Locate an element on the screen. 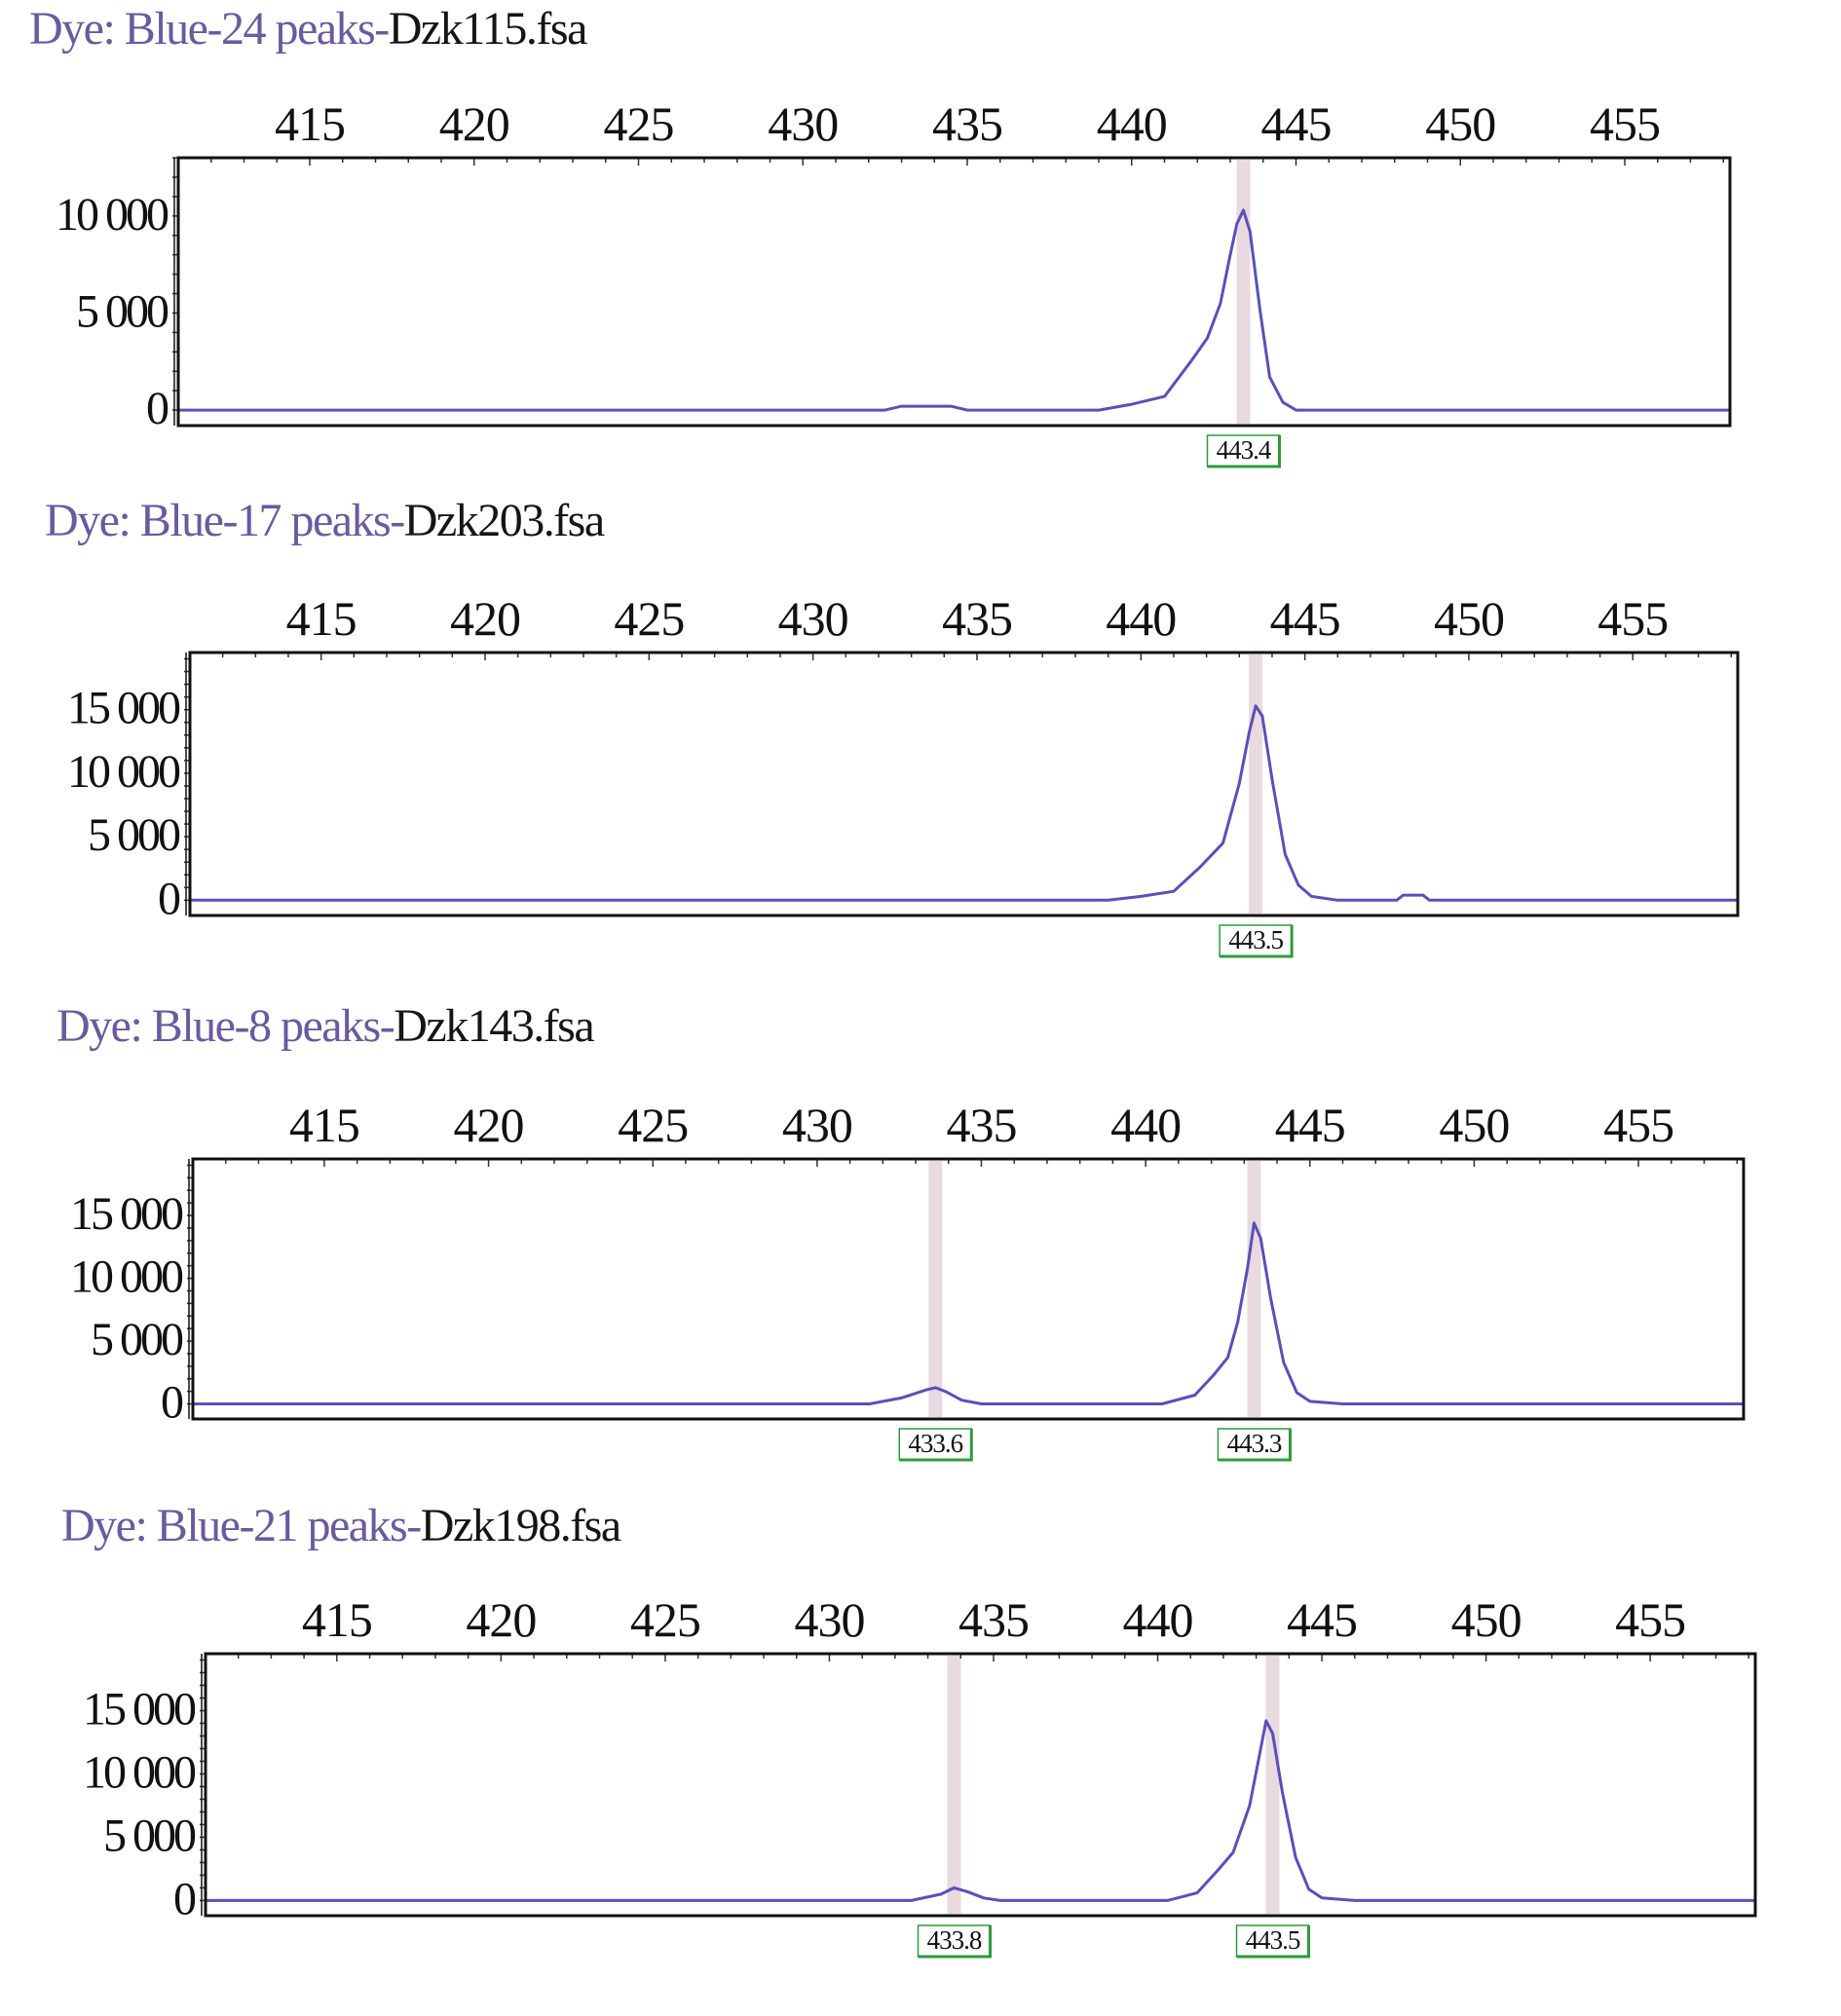  title-file-name: Dzk143.fsa is located at coordinates (494, 1026).